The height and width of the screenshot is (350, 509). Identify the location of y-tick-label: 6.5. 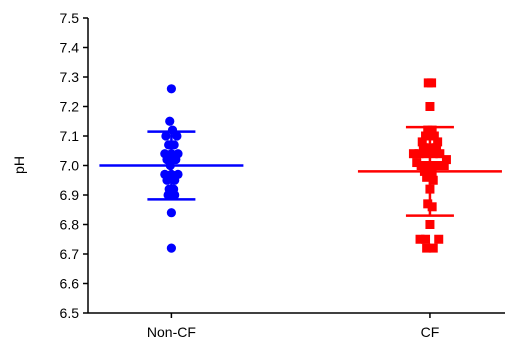
(70, 313).